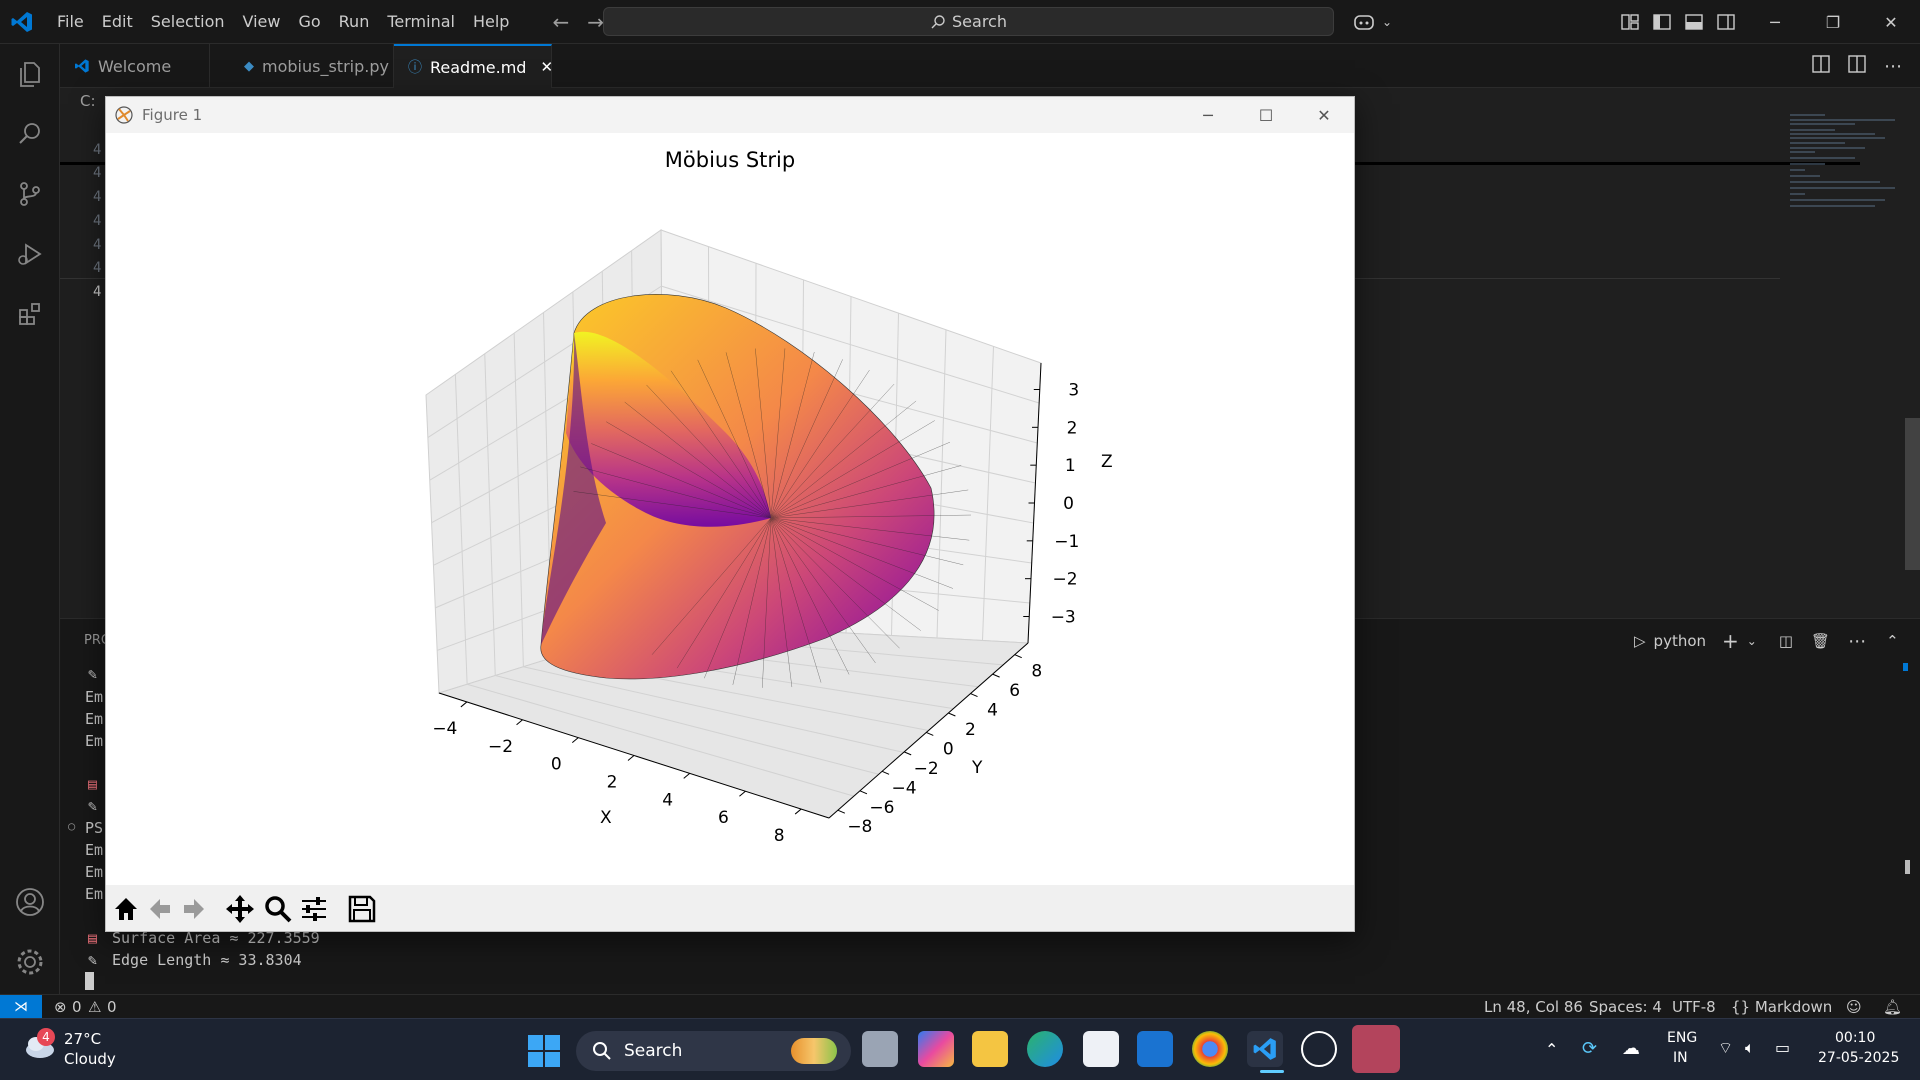 Image resolution: width=1920 pixels, height=1080 pixels. What do you see at coordinates (278, 909) in the screenshot?
I see `zoom-magnifier-icon` at bounding box center [278, 909].